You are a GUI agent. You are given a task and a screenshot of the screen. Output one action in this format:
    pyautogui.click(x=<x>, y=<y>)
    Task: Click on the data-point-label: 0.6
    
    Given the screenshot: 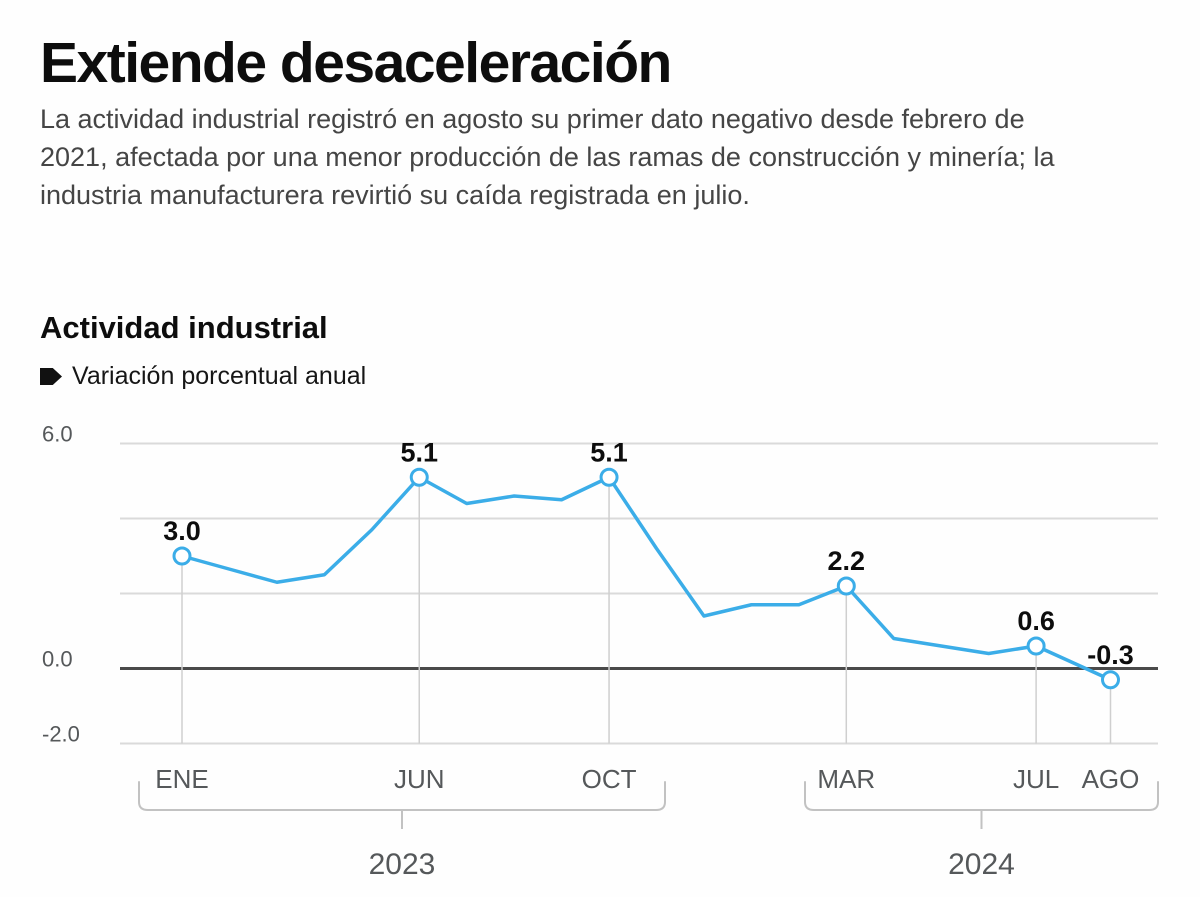 What is the action you would take?
    pyautogui.click(x=1036, y=621)
    